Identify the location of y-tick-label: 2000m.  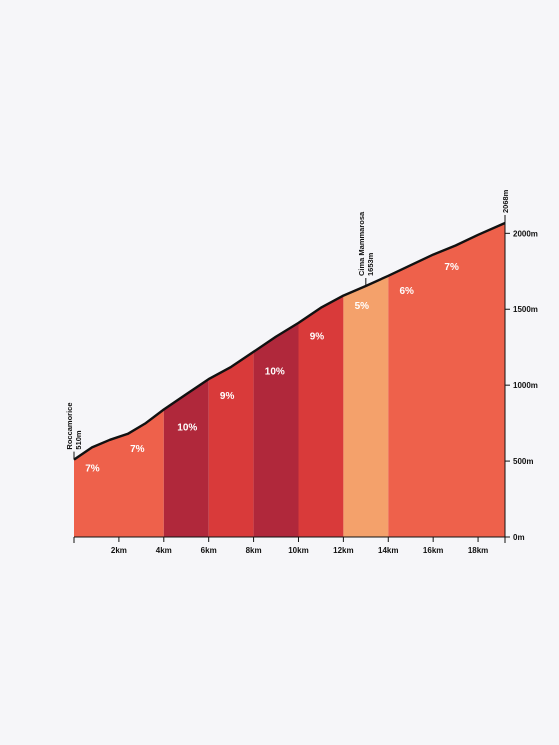
(525, 233).